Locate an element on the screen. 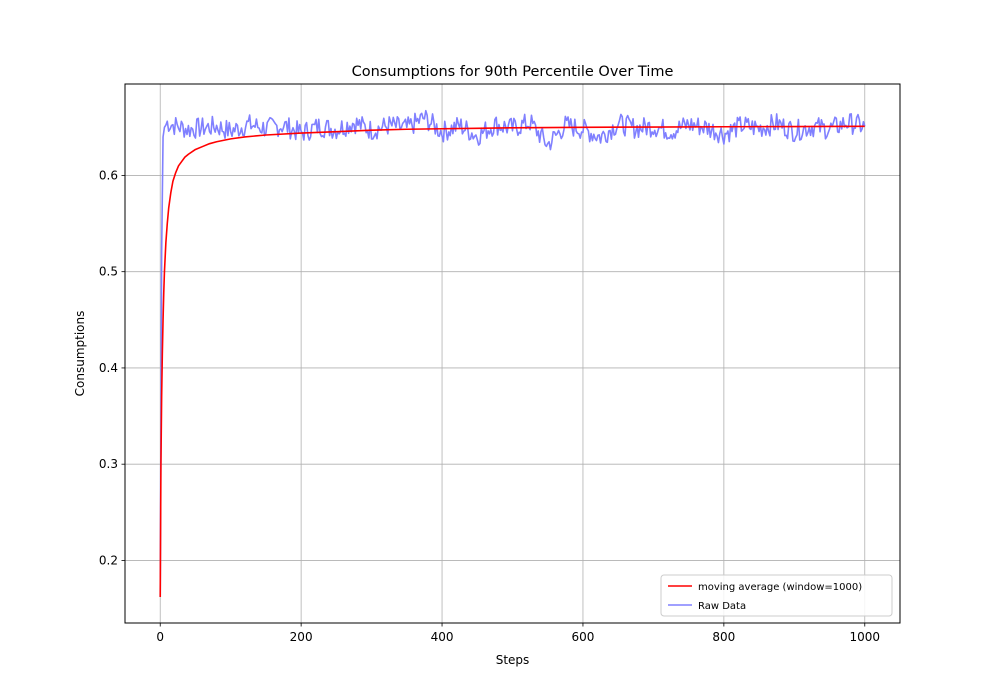 The width and height of the screenshot is (1000, 700). x-tick-label: 0 is located at coordinates (160, 637).